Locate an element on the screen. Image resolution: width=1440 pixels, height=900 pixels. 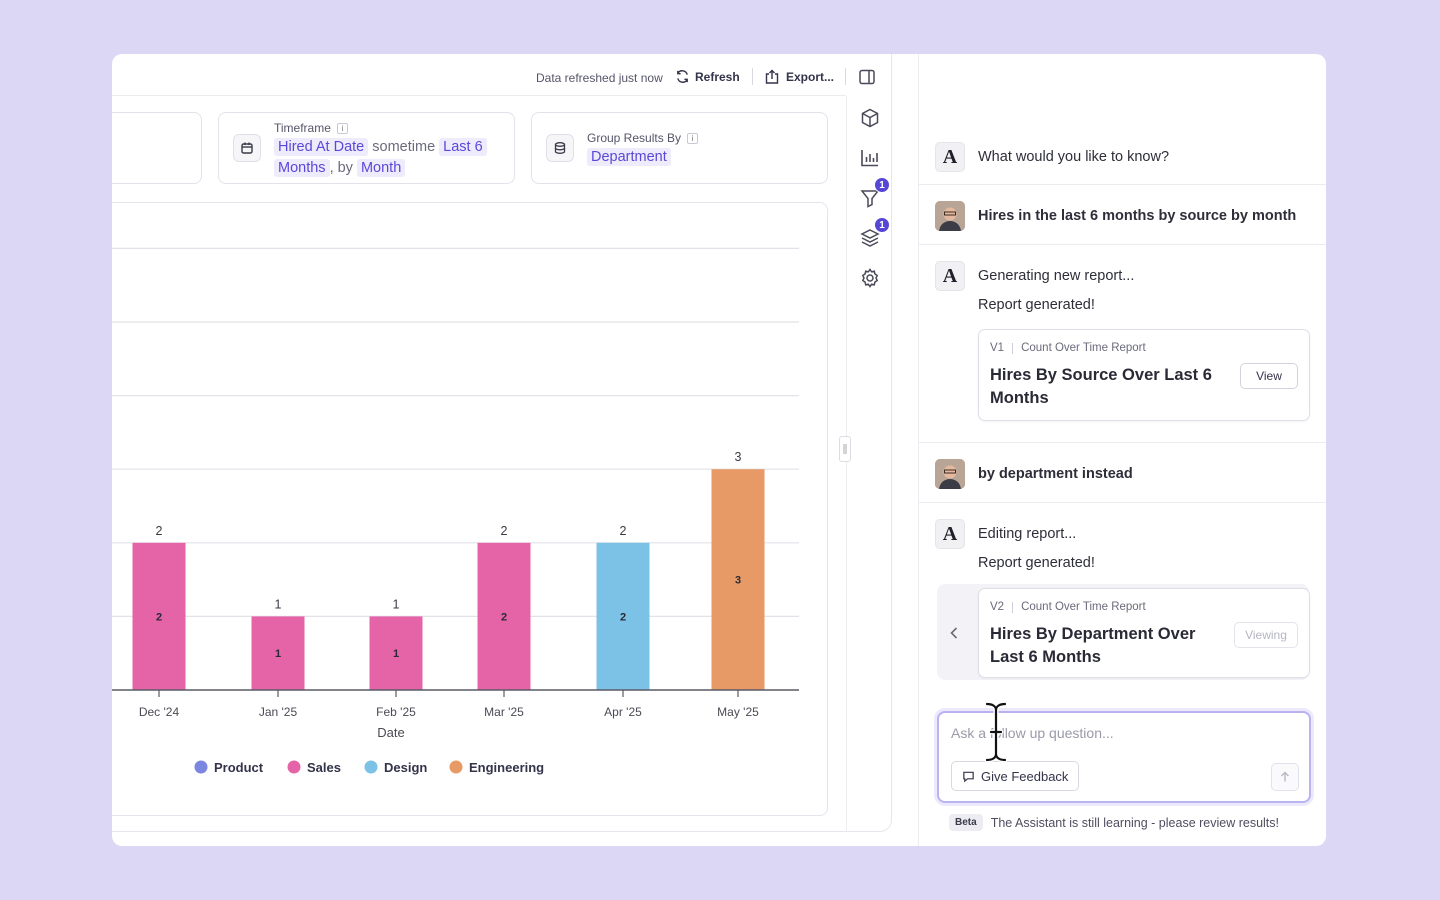
layers-count-badge: 1 is located at coordinates (882, 225).